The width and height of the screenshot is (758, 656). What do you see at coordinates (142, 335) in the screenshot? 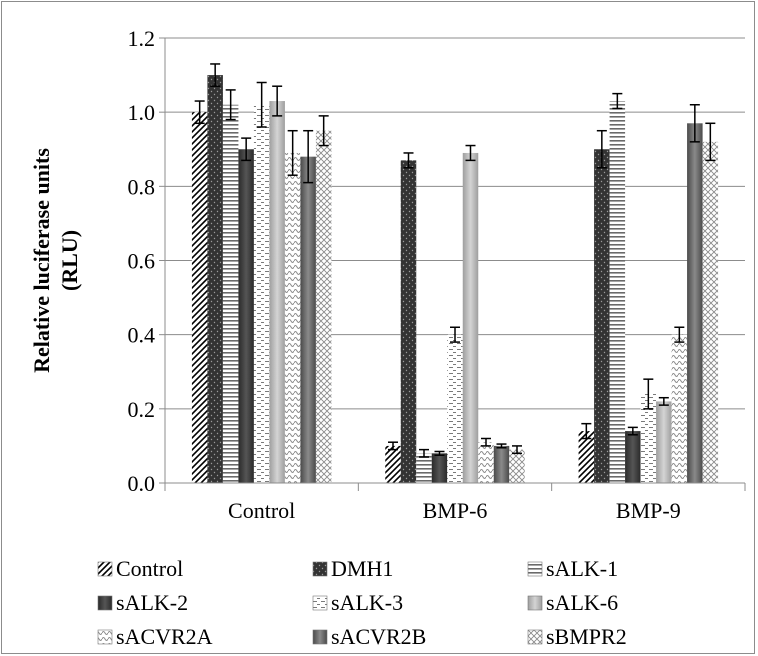
I see `y-tick-label: 0.4` at bounding box center [142, 335].